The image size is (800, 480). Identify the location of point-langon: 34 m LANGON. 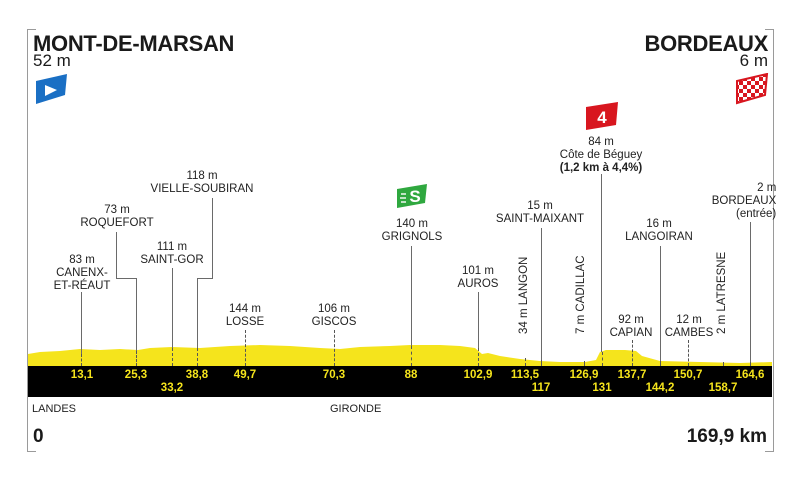
(524, 295).